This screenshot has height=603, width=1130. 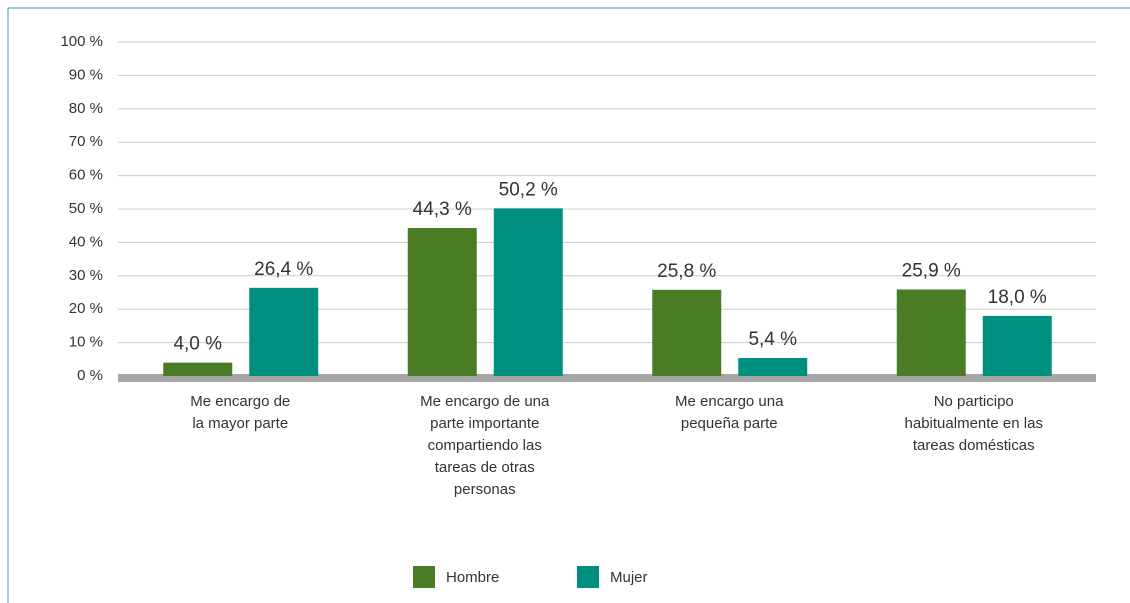 What do you see at coordinates (974, 423) in the screenshot?
I see `x-tick-label: habitualmente en las` at bounding box center [974, 423].